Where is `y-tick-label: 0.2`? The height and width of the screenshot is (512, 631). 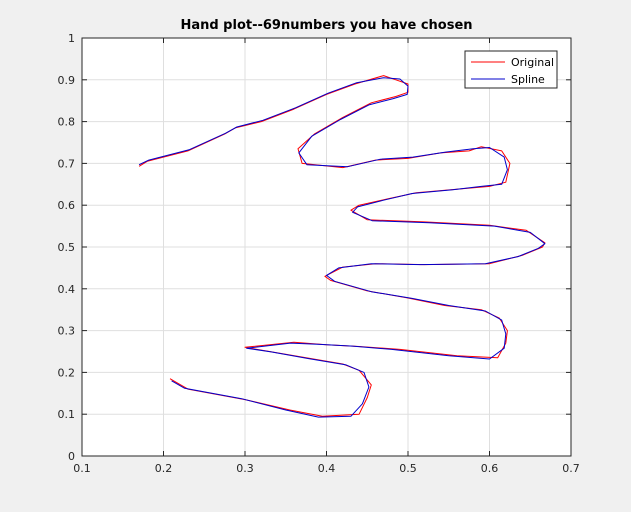
y-tick-label: 0.2 is located at coordinates (67, 372).